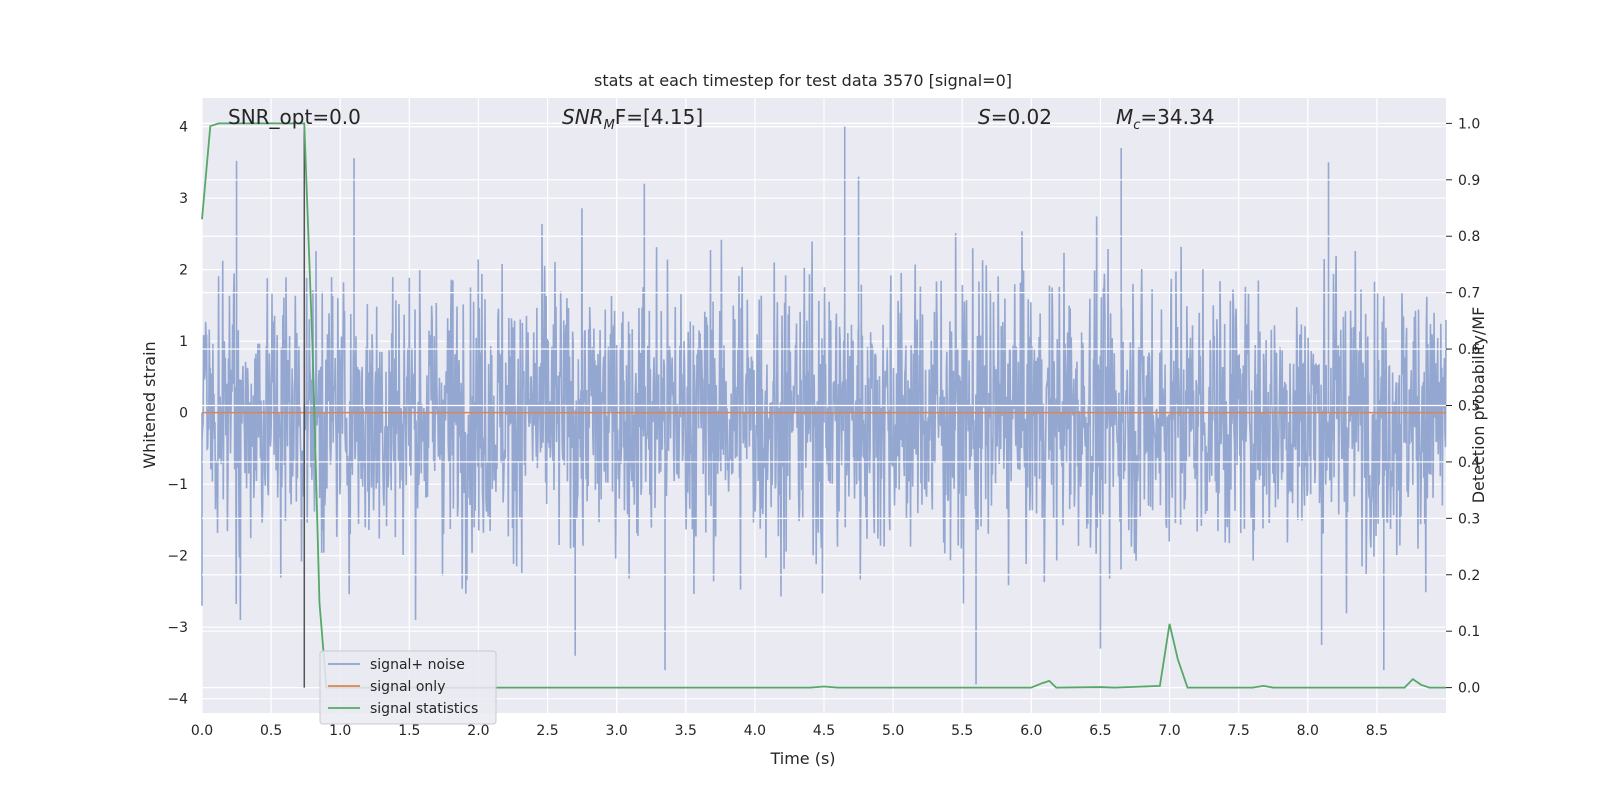 This screenshot has height=800, width=1600. Describe the element at coordinates (1469, 350) in the screenshot. I see `y-right-tick-label: 0.6` at that location.